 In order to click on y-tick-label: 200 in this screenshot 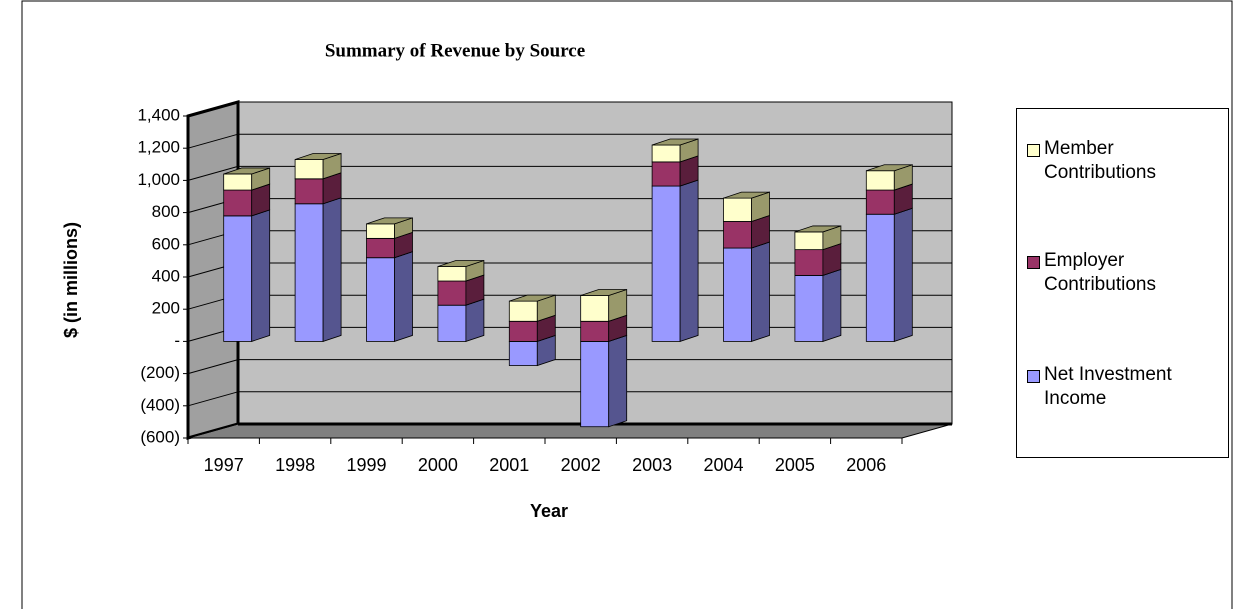, I will do `click(166, 308)`.